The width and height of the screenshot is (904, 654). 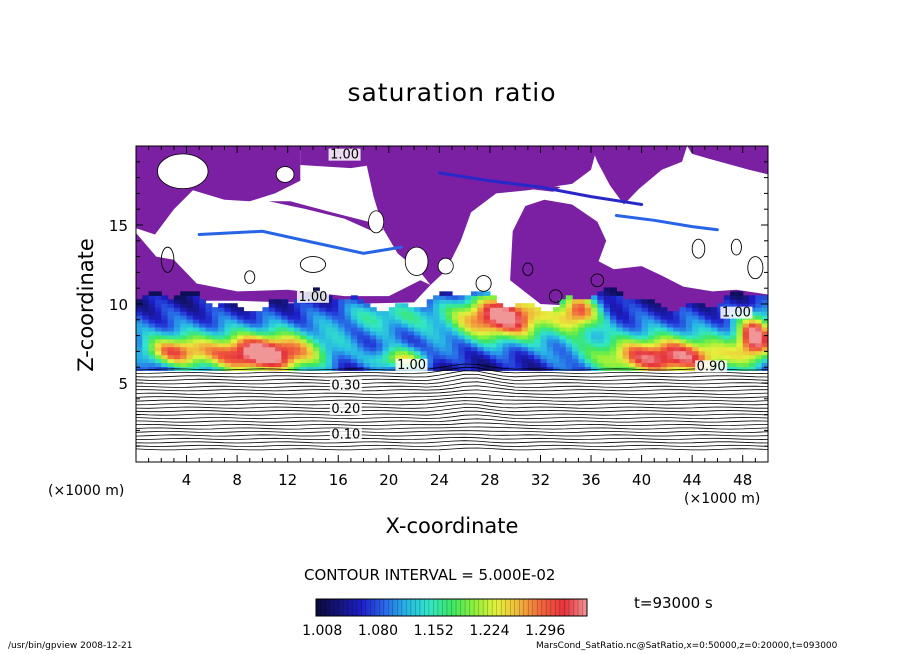 I want to click on x-tick-label: 12, so click(x=287, y=480).